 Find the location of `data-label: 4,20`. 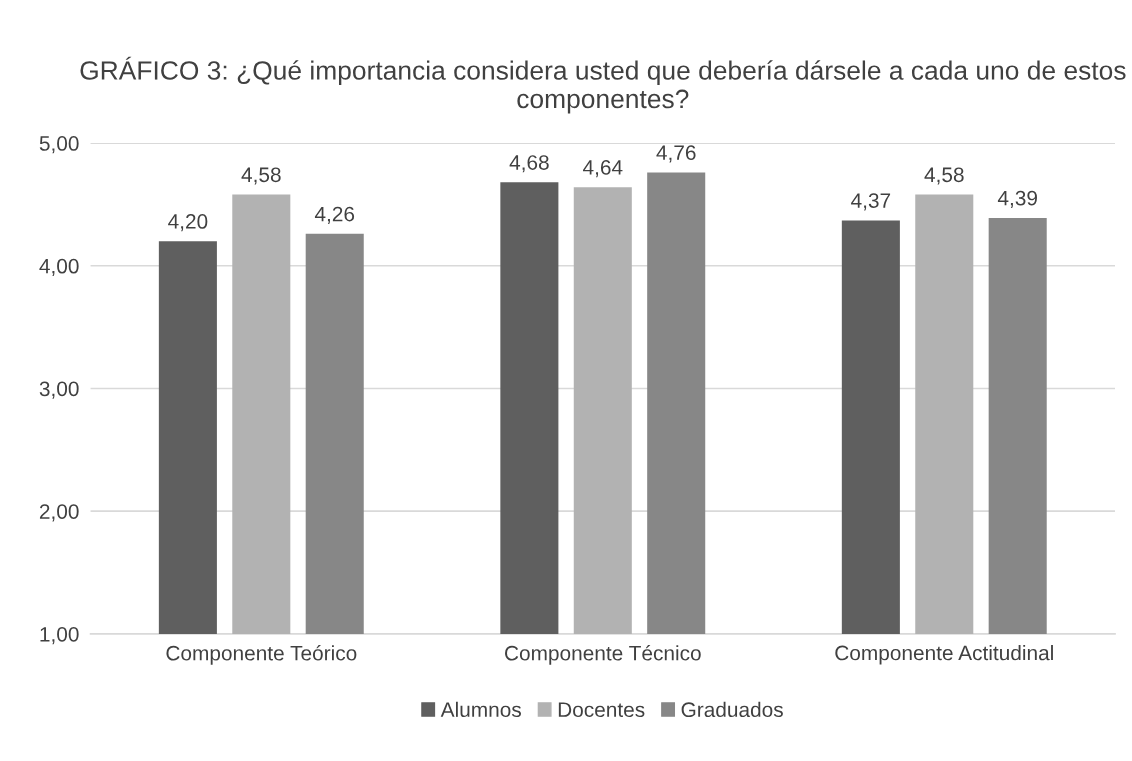

data-label: 4,20 is located at coordinates (188, 223).